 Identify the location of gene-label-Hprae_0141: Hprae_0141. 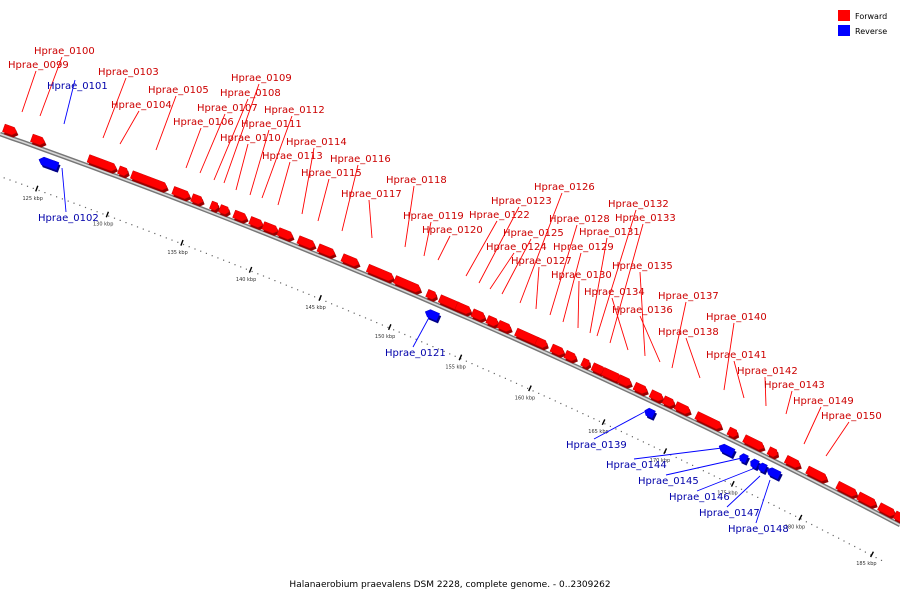
(736, 355).